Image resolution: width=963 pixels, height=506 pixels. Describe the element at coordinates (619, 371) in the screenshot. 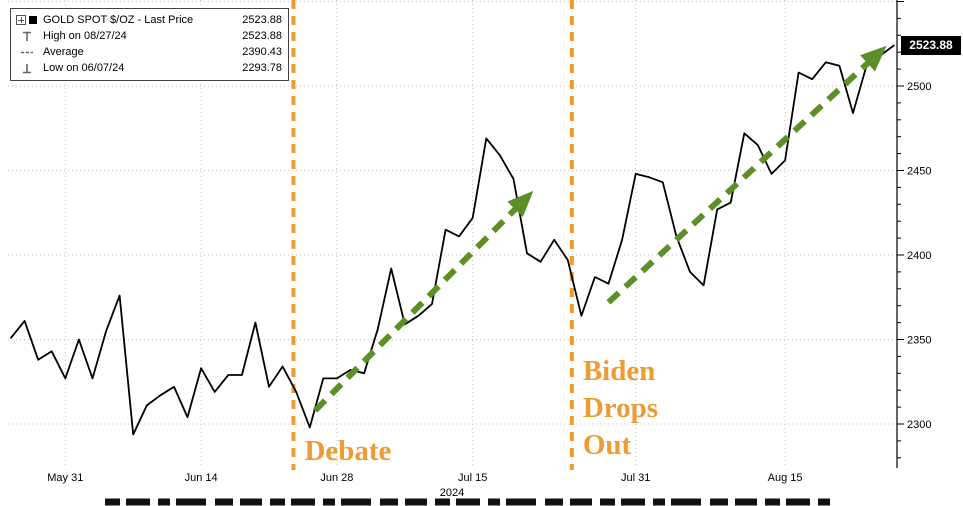

I see `svg-text: Biden` at that location.